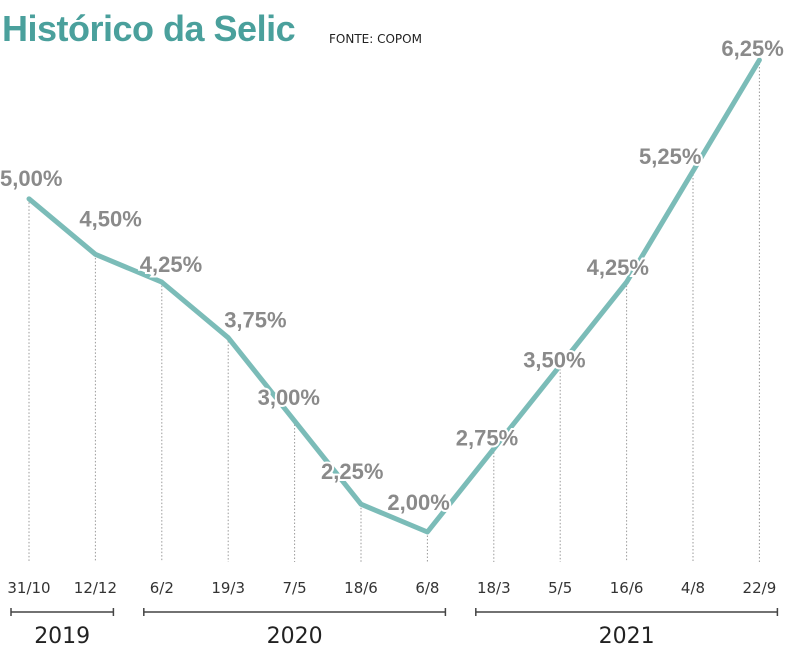  I want to click on x-tick-label: 31/10, so click(28, 588).